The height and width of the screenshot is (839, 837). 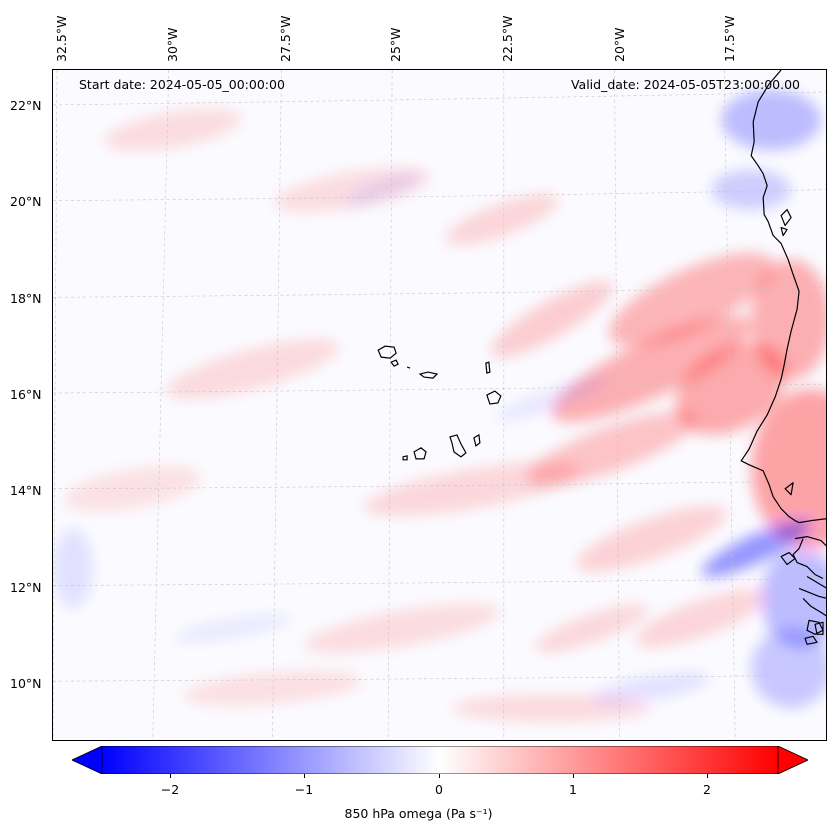 I want to click on colorbar-tick-label-neg2: −2, so click(x=170, y=789).